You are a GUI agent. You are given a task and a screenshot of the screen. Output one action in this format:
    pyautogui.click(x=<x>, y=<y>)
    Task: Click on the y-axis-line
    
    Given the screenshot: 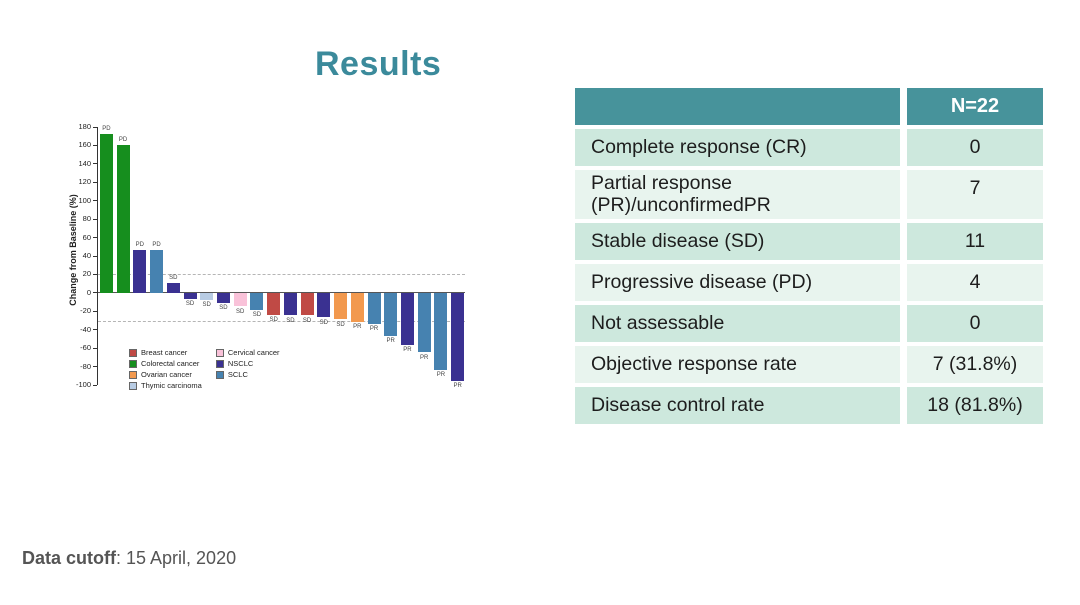 What is the action you would take?
    pyautogui.click(x=97, y=256)
    